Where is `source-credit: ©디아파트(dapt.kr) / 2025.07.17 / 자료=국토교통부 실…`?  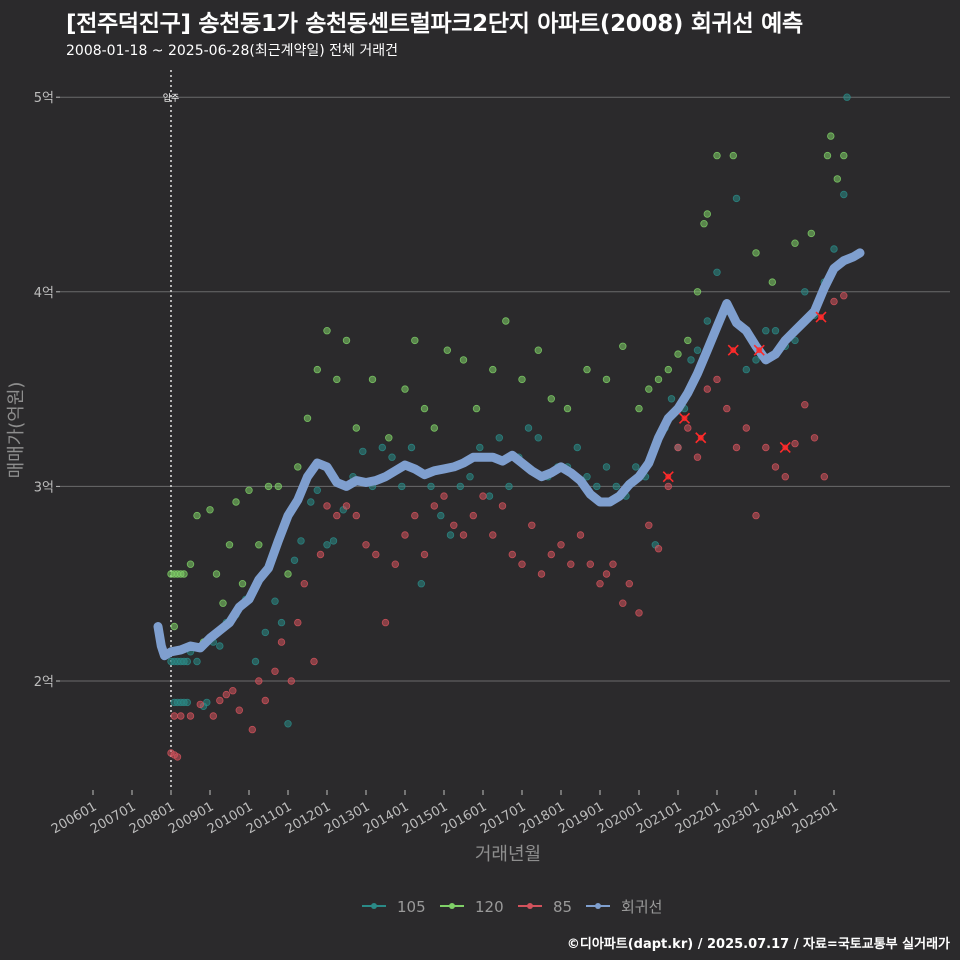
source-credit: ©디아파트(dapt.kr) / 2025.07.17 / 자료=국토교통부 실… is located at coordinates (758, 944).